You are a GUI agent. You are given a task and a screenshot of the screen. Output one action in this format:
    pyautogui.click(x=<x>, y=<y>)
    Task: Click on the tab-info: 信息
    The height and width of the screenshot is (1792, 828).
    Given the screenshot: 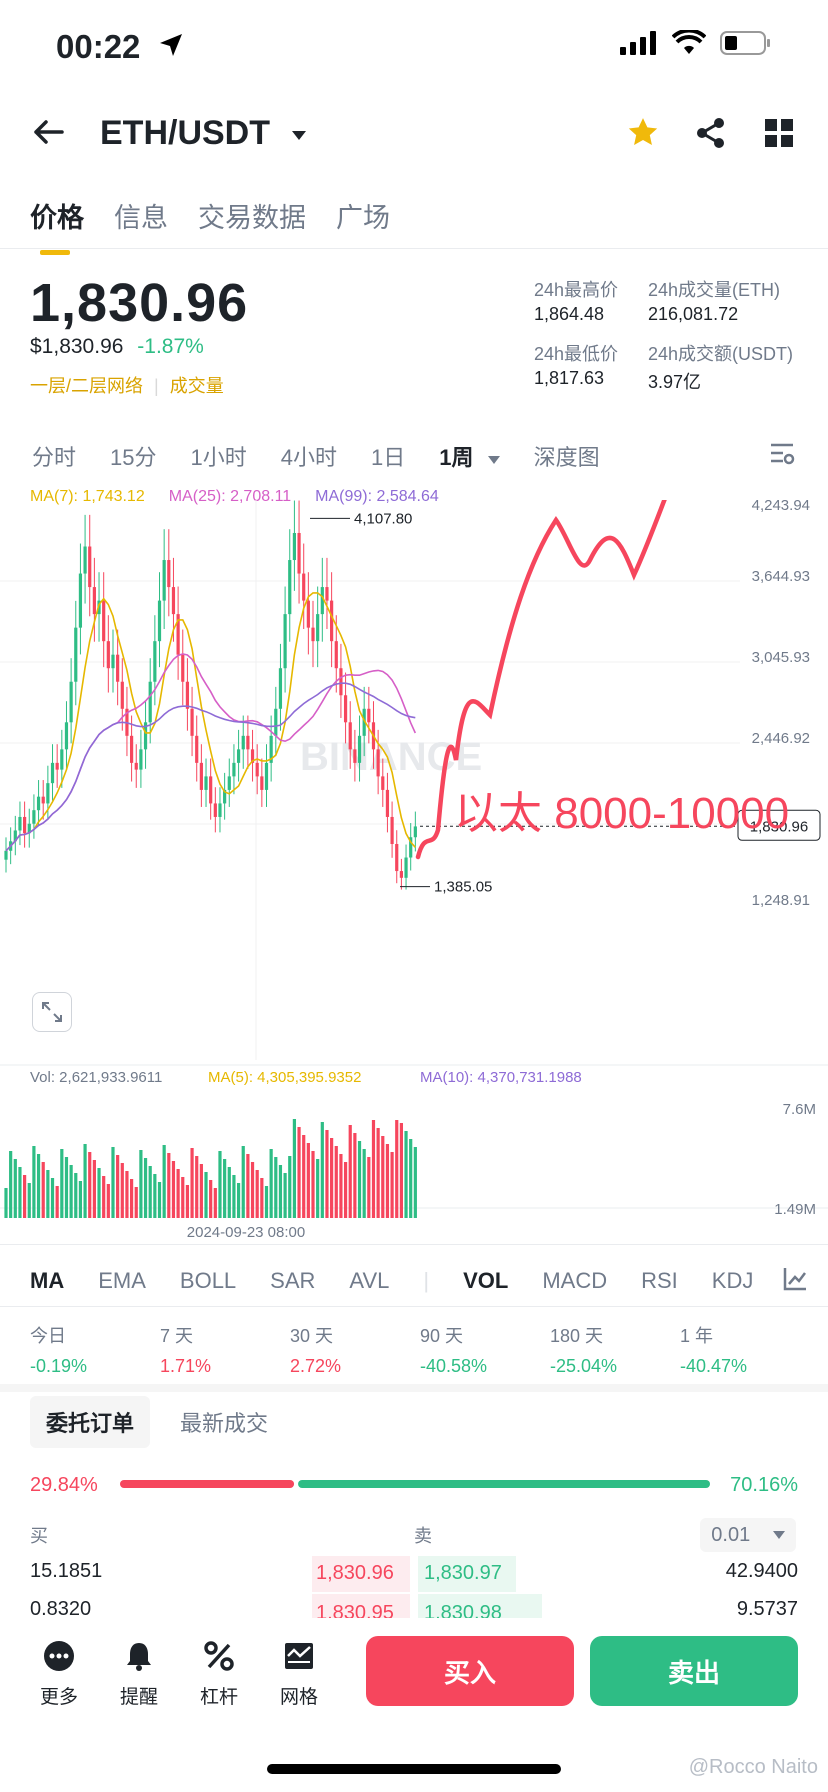 What is the action you would take?
    pyautogui.click(x=141, y=218)
    